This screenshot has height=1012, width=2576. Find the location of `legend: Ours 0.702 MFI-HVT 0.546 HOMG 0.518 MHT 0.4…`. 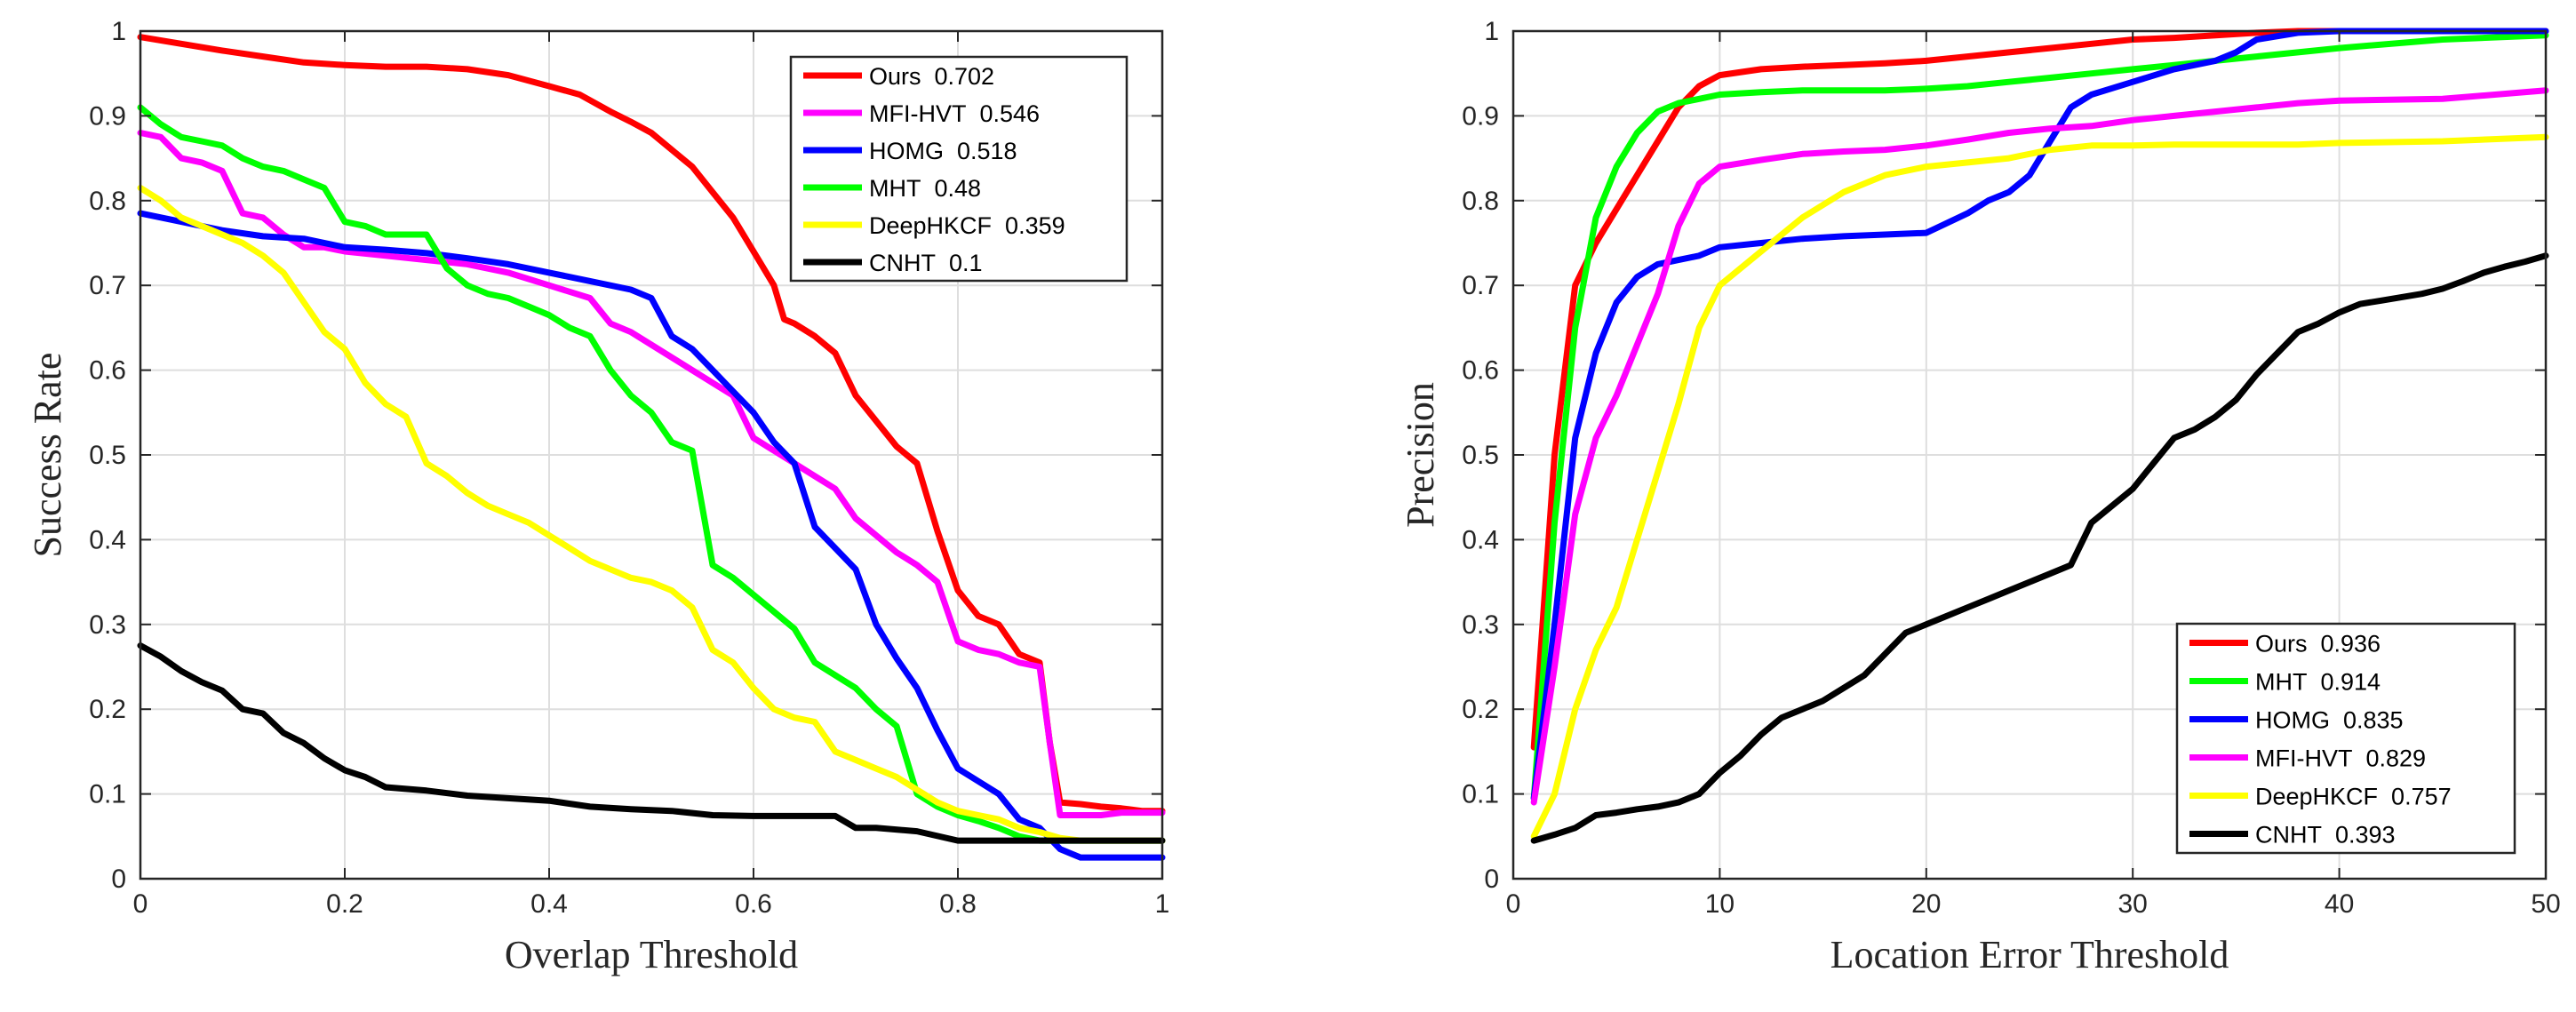

legend: Ours 0.702 MFI-HVT 0.546 HOMG 0.518 MHT 0.4… is located at coordinates (958, 169).